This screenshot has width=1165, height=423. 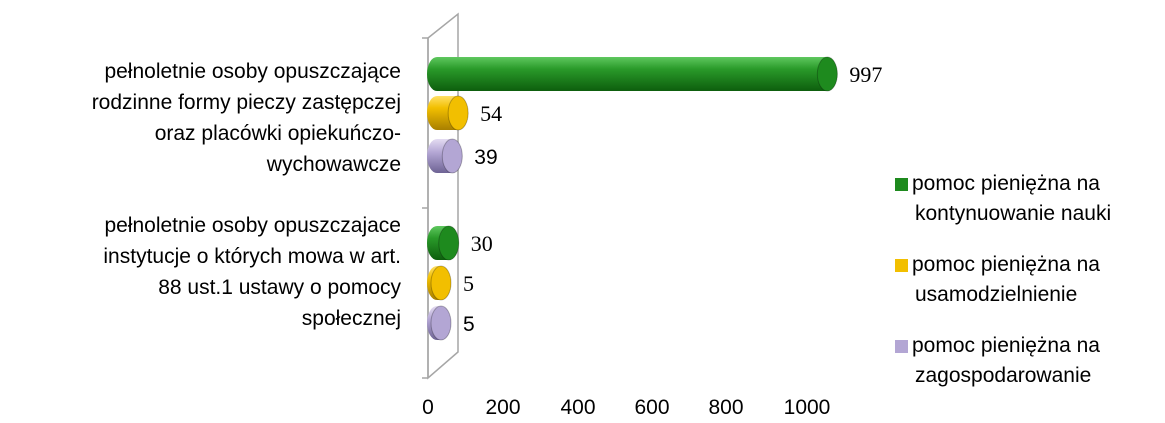 I want to click on legend-label: pomoc pieniężna na usamodzielnienie, so click(x=1006, y=279).